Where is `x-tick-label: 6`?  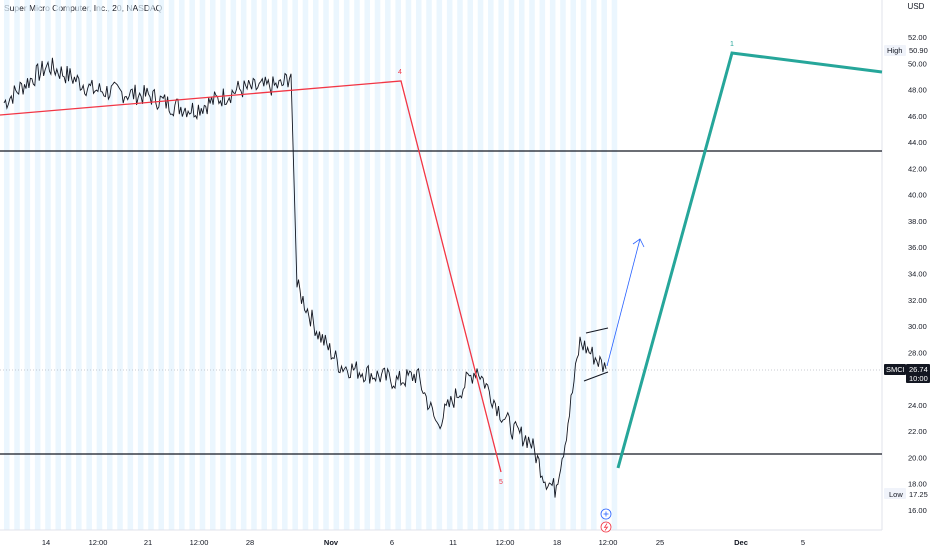 x-tick-label: 6 is located at coordinates (392, 542).